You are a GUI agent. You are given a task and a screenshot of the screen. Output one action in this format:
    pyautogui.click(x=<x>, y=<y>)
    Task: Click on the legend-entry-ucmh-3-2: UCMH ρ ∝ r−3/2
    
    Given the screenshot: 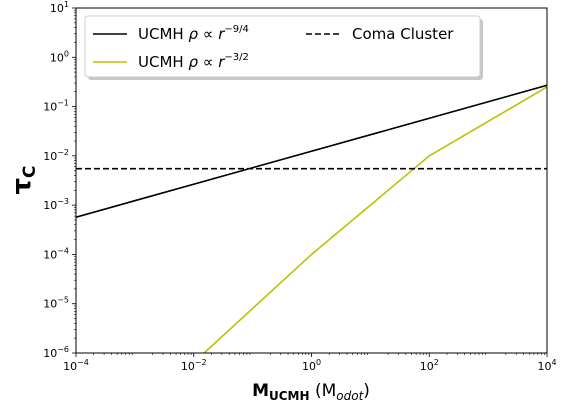 What is the action you would take?
    pyautogui.click(x=171, y=61)
    